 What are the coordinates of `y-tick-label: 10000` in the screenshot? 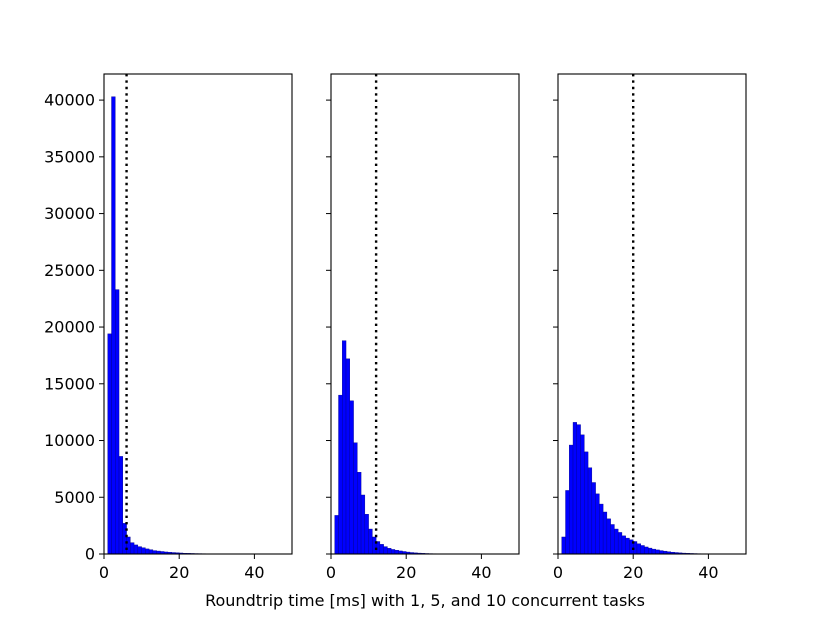 It's located at (69, 440).